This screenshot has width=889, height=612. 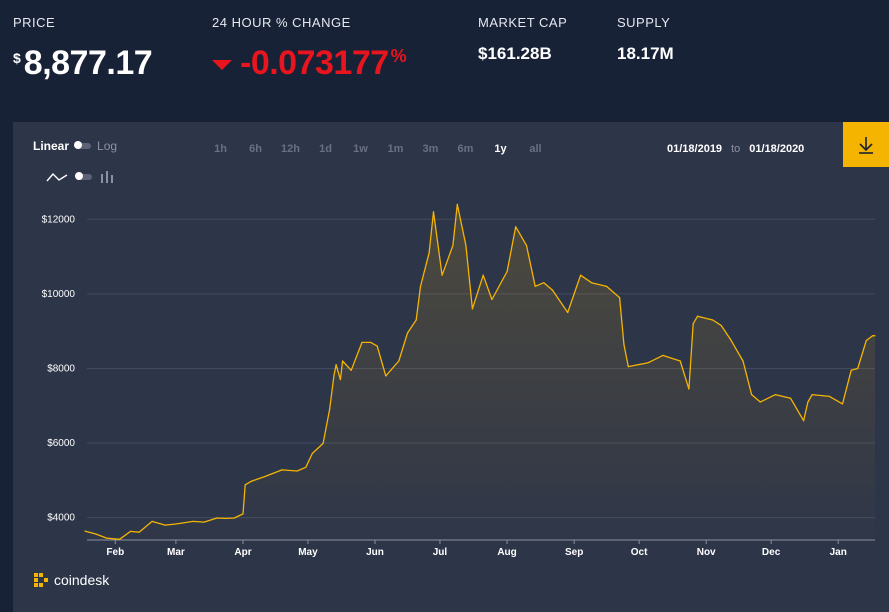 I want to click on price-amount: 8,877.17, so click(x=88, y=63).